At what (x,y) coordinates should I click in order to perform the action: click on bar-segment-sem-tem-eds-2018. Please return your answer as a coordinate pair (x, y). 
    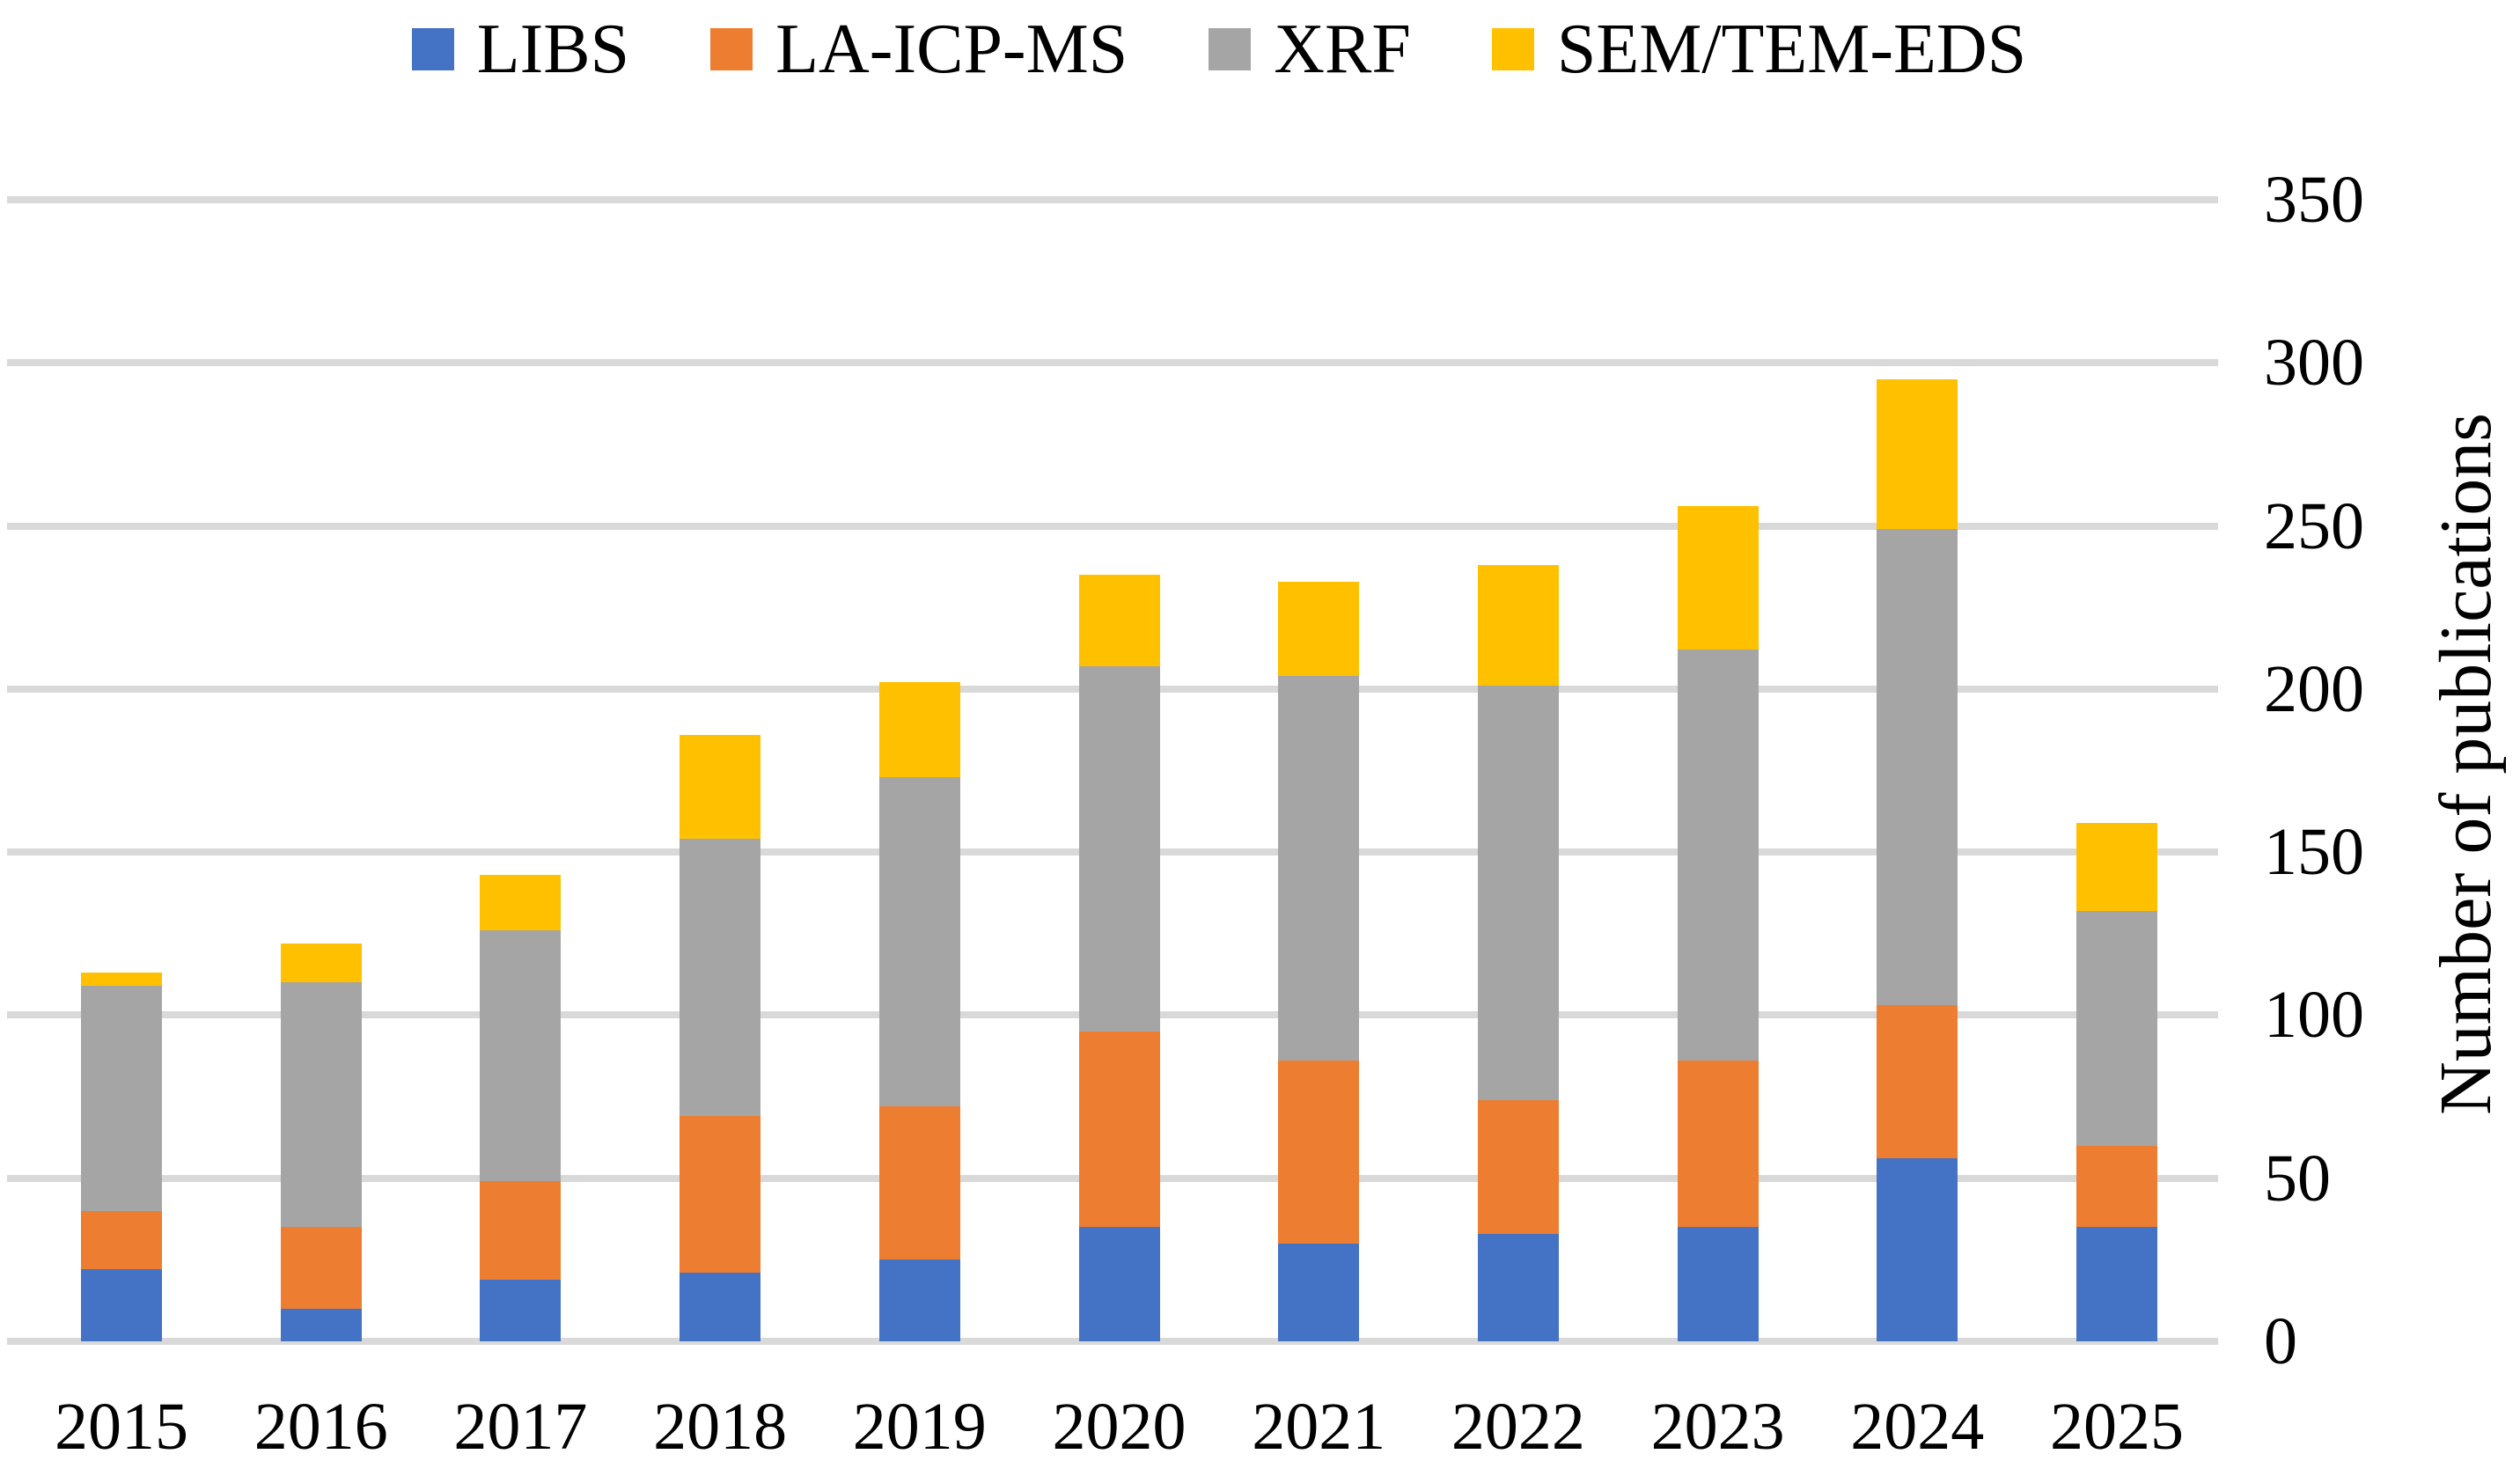
    Looking at the image, I should click on (720, 787).